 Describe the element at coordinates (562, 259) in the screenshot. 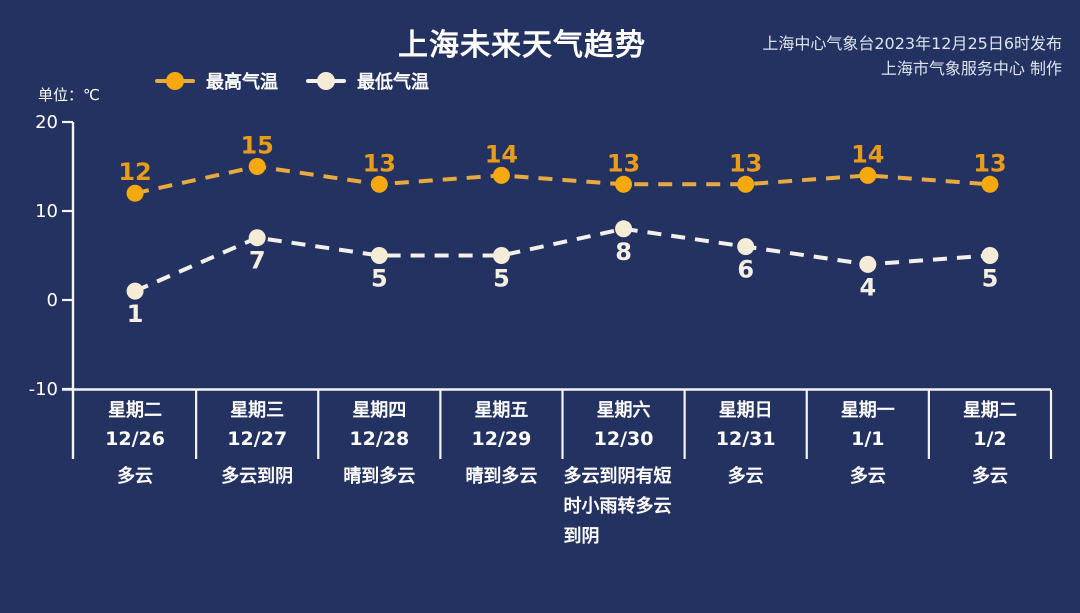

I see `low-temp-line` at that location.